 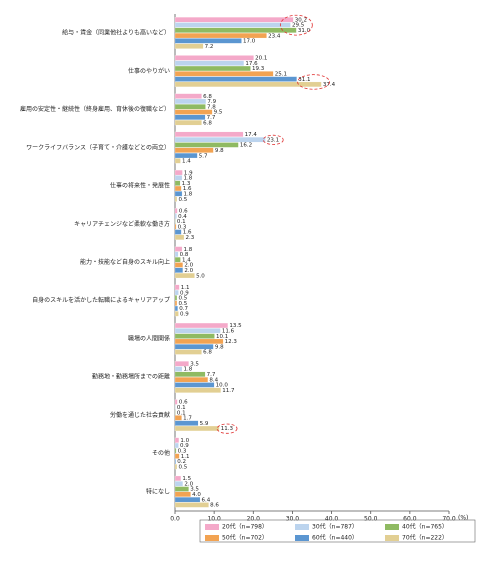 What do you see at coordinates (149, 338) in the screenshot?
I see `category-label: 職場の人間関係` at bounding box center [149, 338].